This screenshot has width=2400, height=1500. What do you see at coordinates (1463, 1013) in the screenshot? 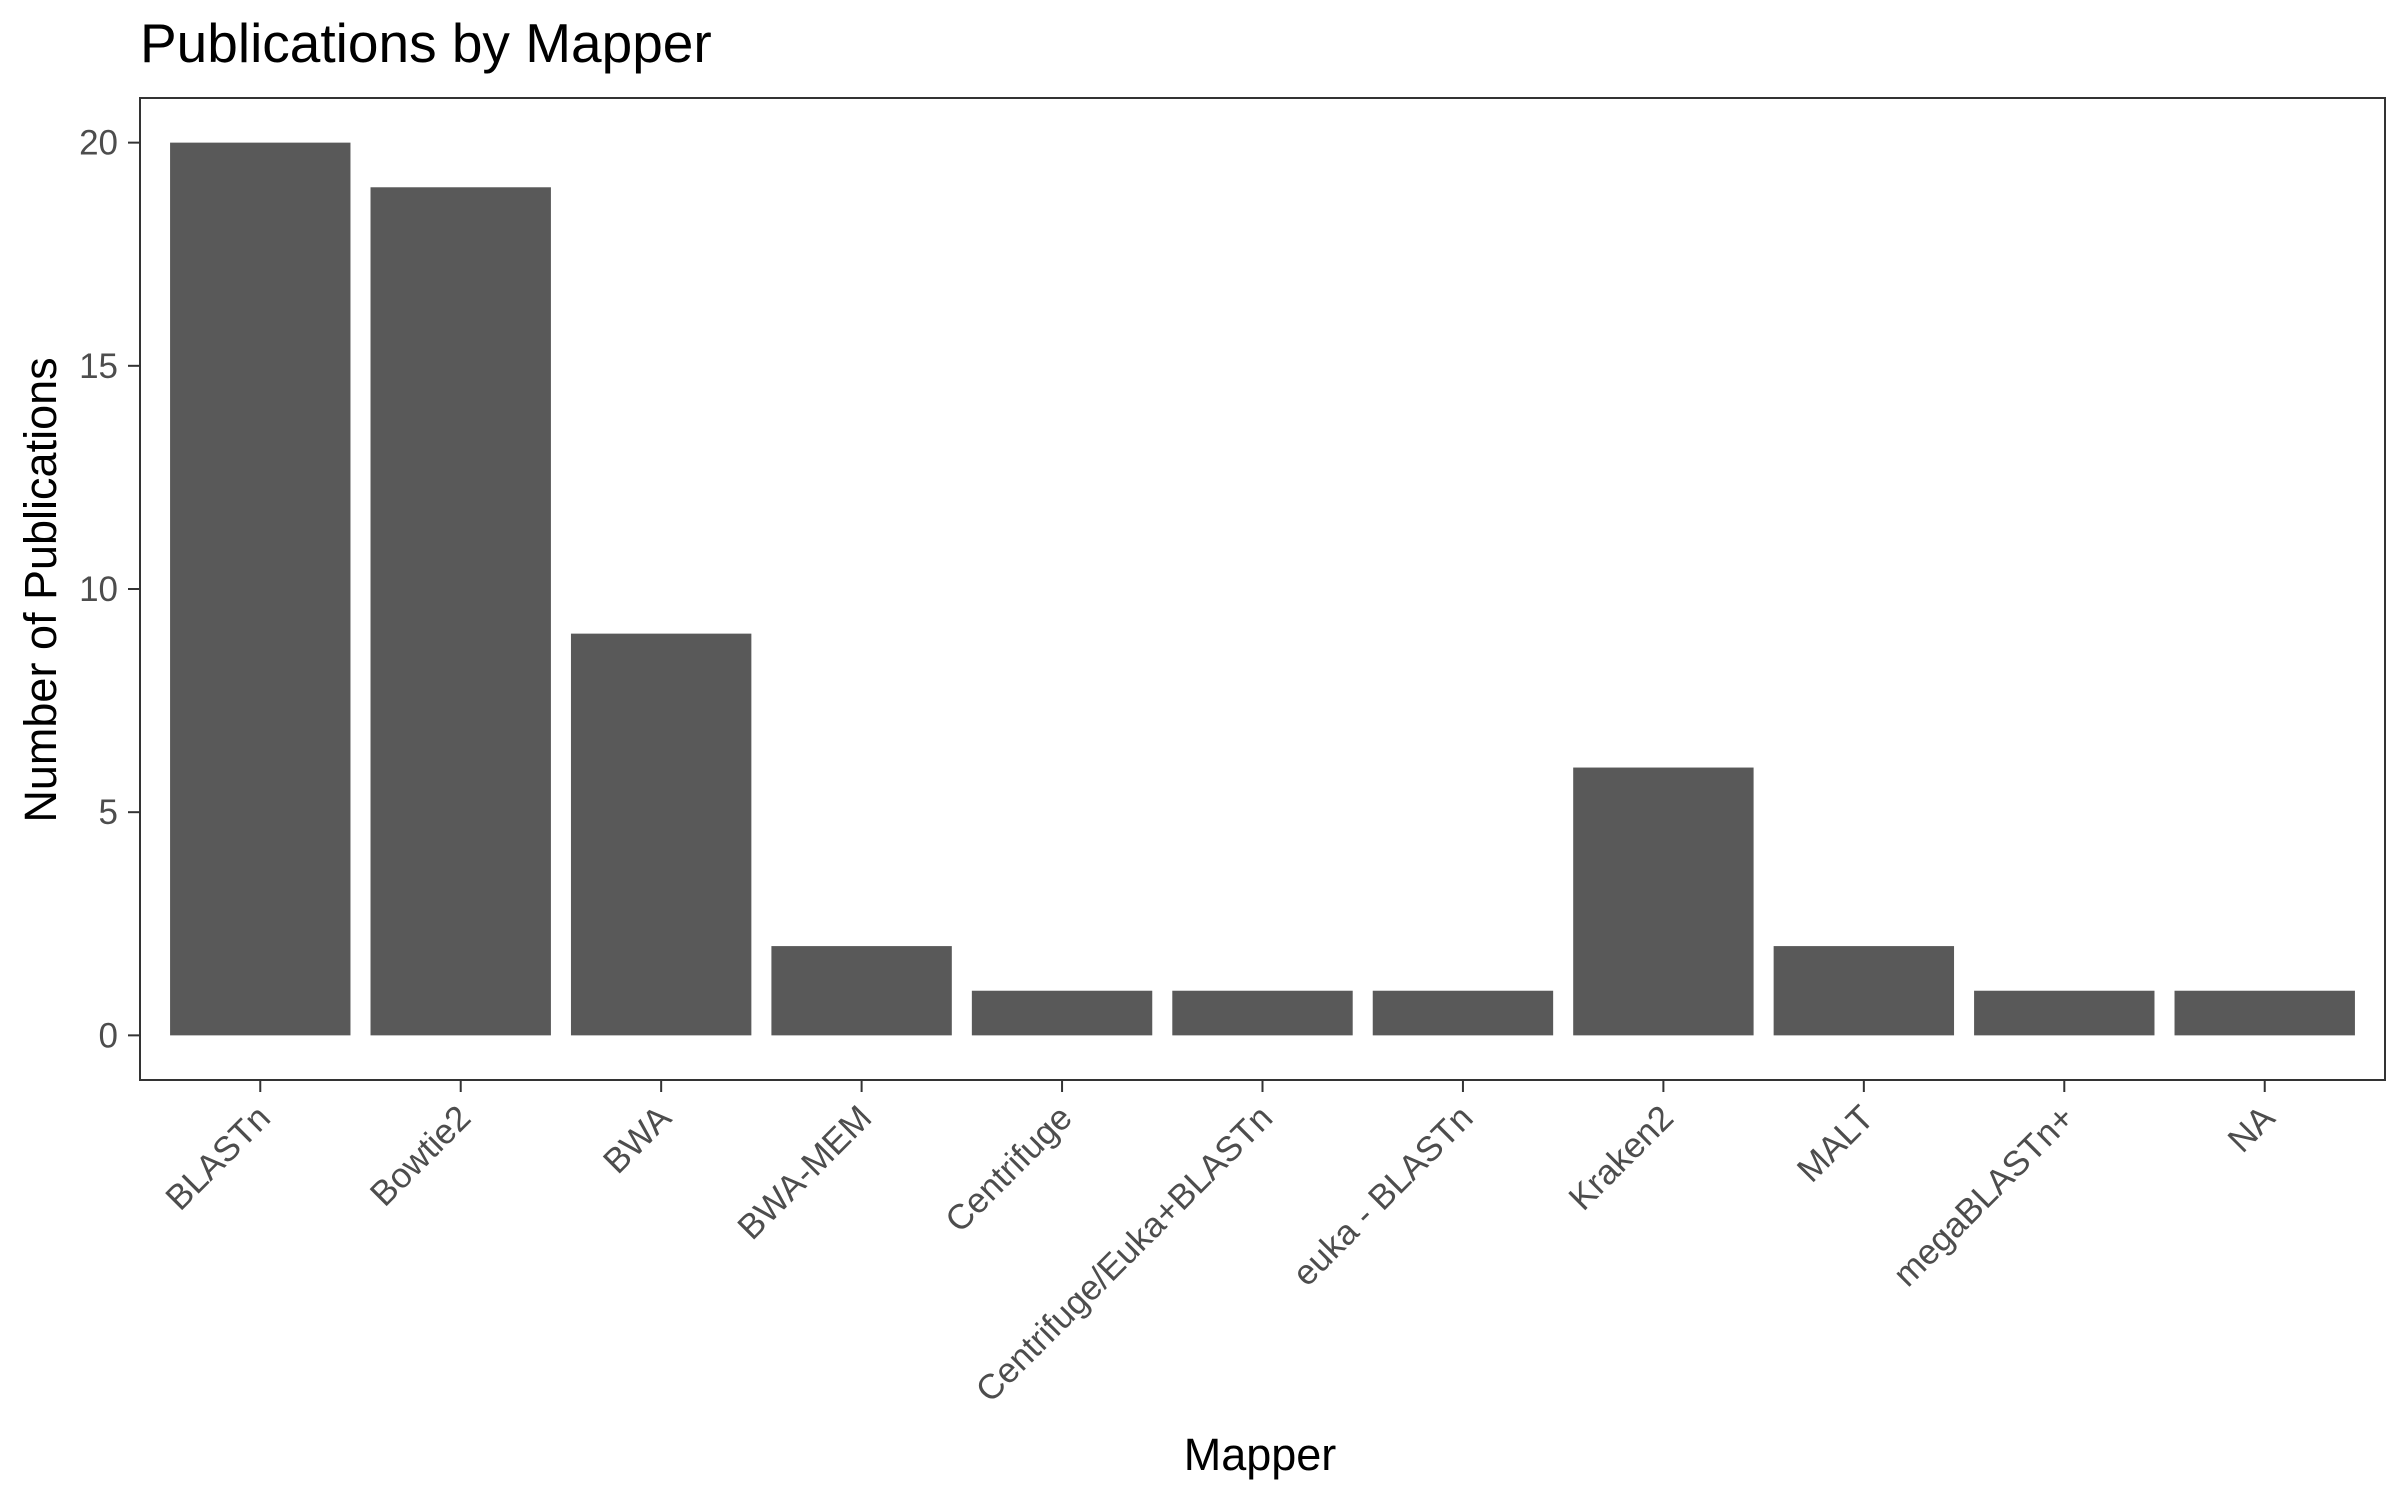
I see `bar-euka-blastn` at bounding box center [1463, 1013].